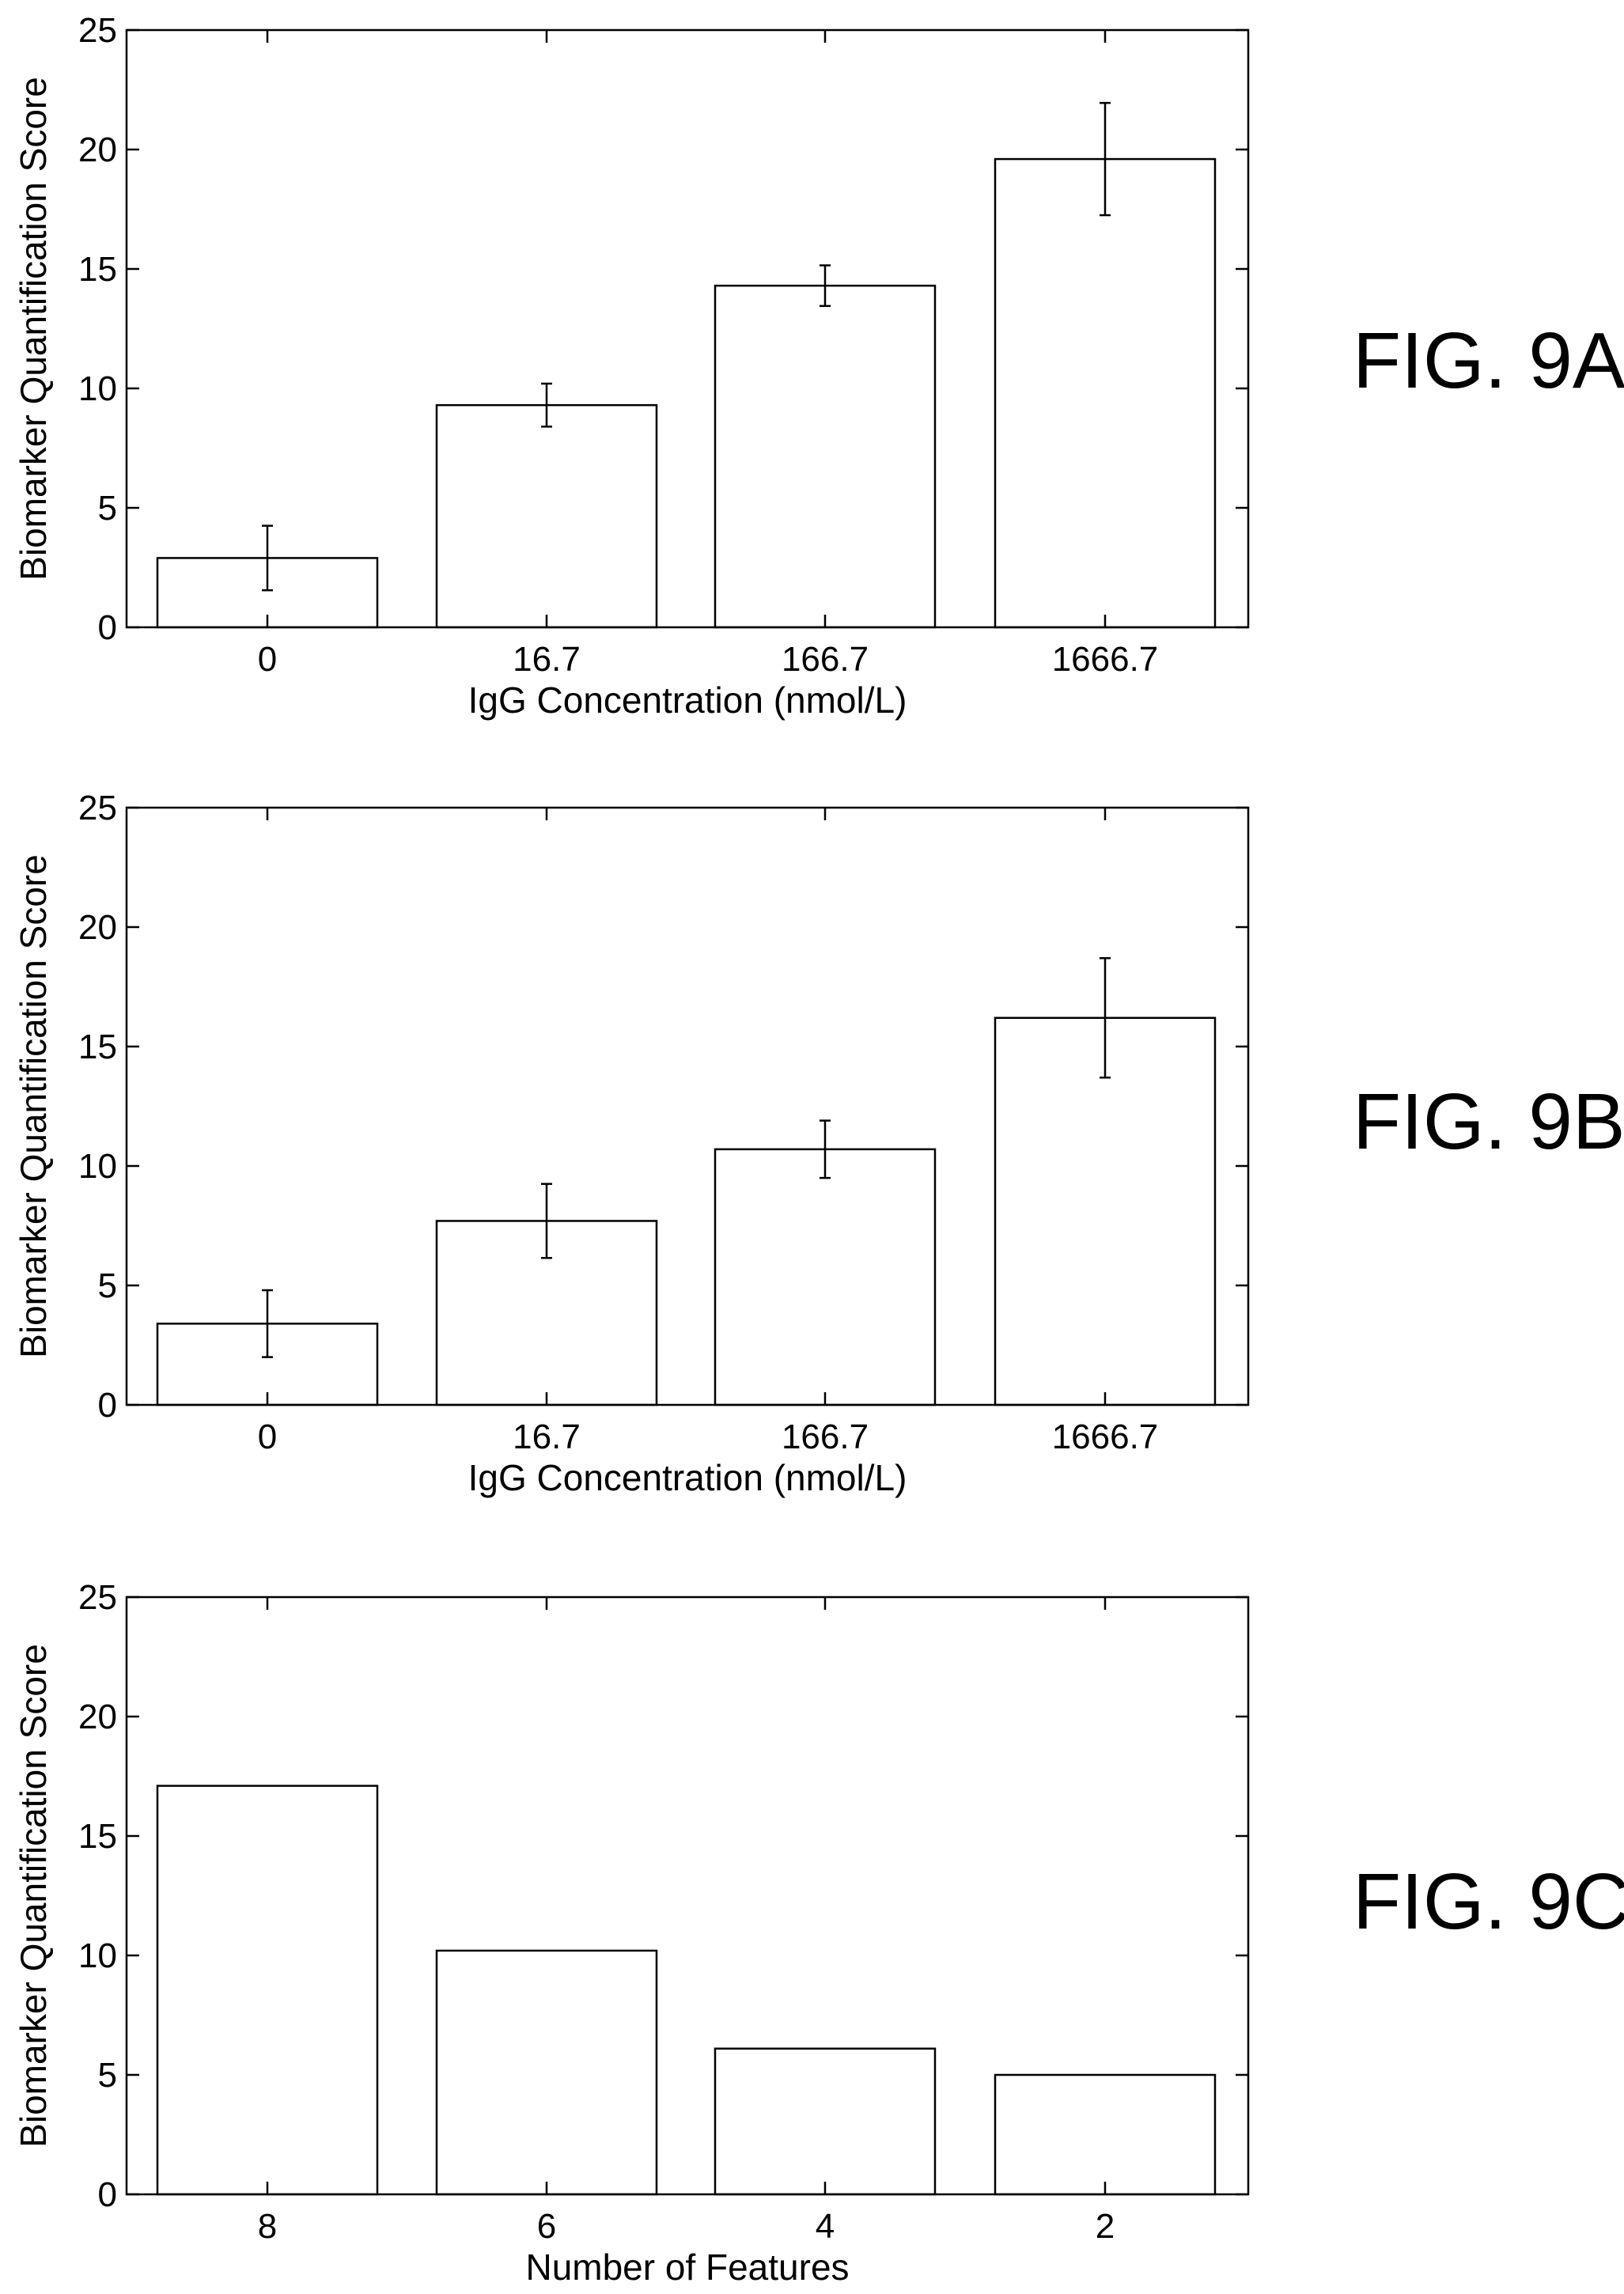 The image size is (1624, 2294). Describe the element at coordinates (825, 2226) in the screenshot. I see `x-tick-label-4: 4` at that location.